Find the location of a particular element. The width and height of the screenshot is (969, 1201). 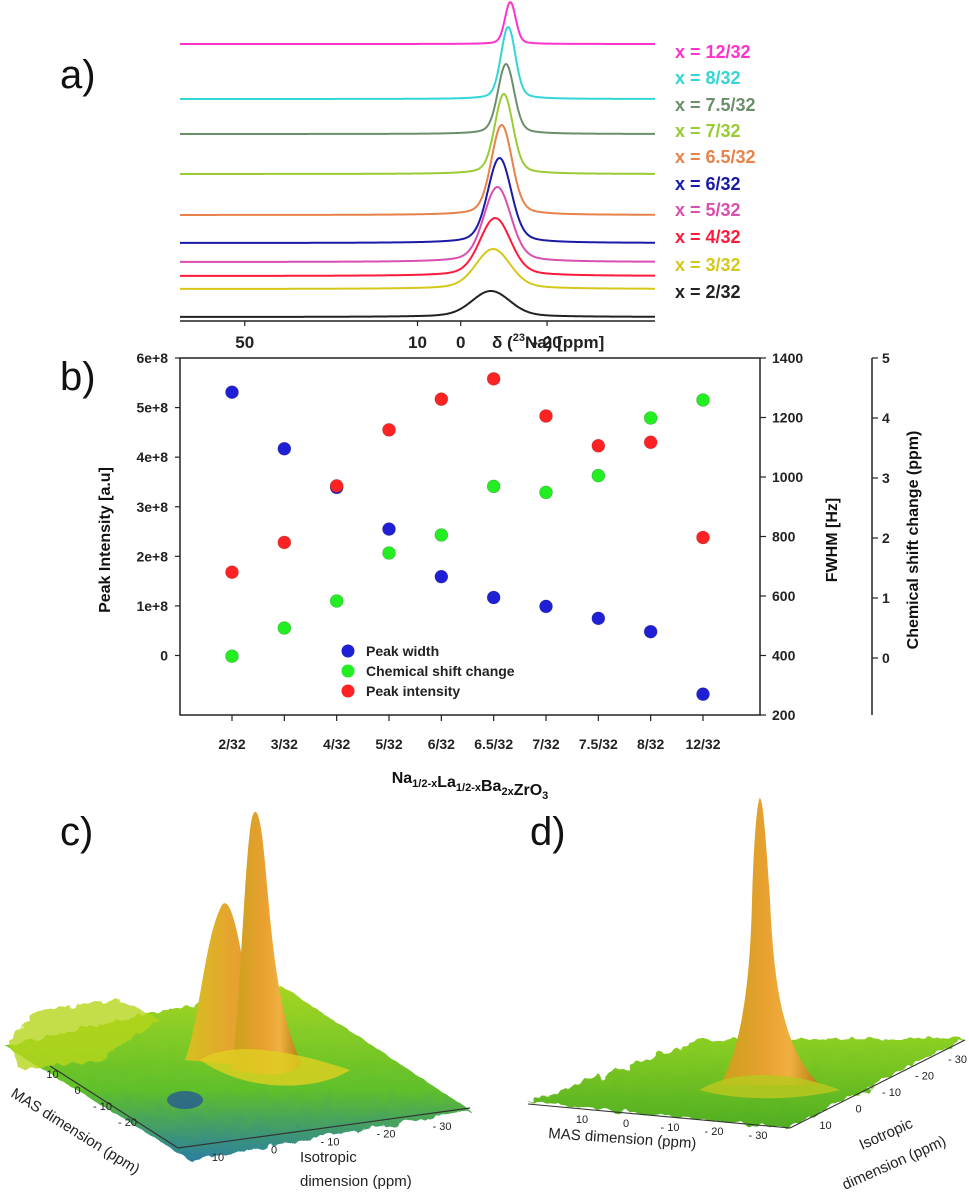

ticks-d: 10 0 - 10 - 20 - 30 10 0 - 10 - 20 - 30 is located at coordinates (771, 1098).